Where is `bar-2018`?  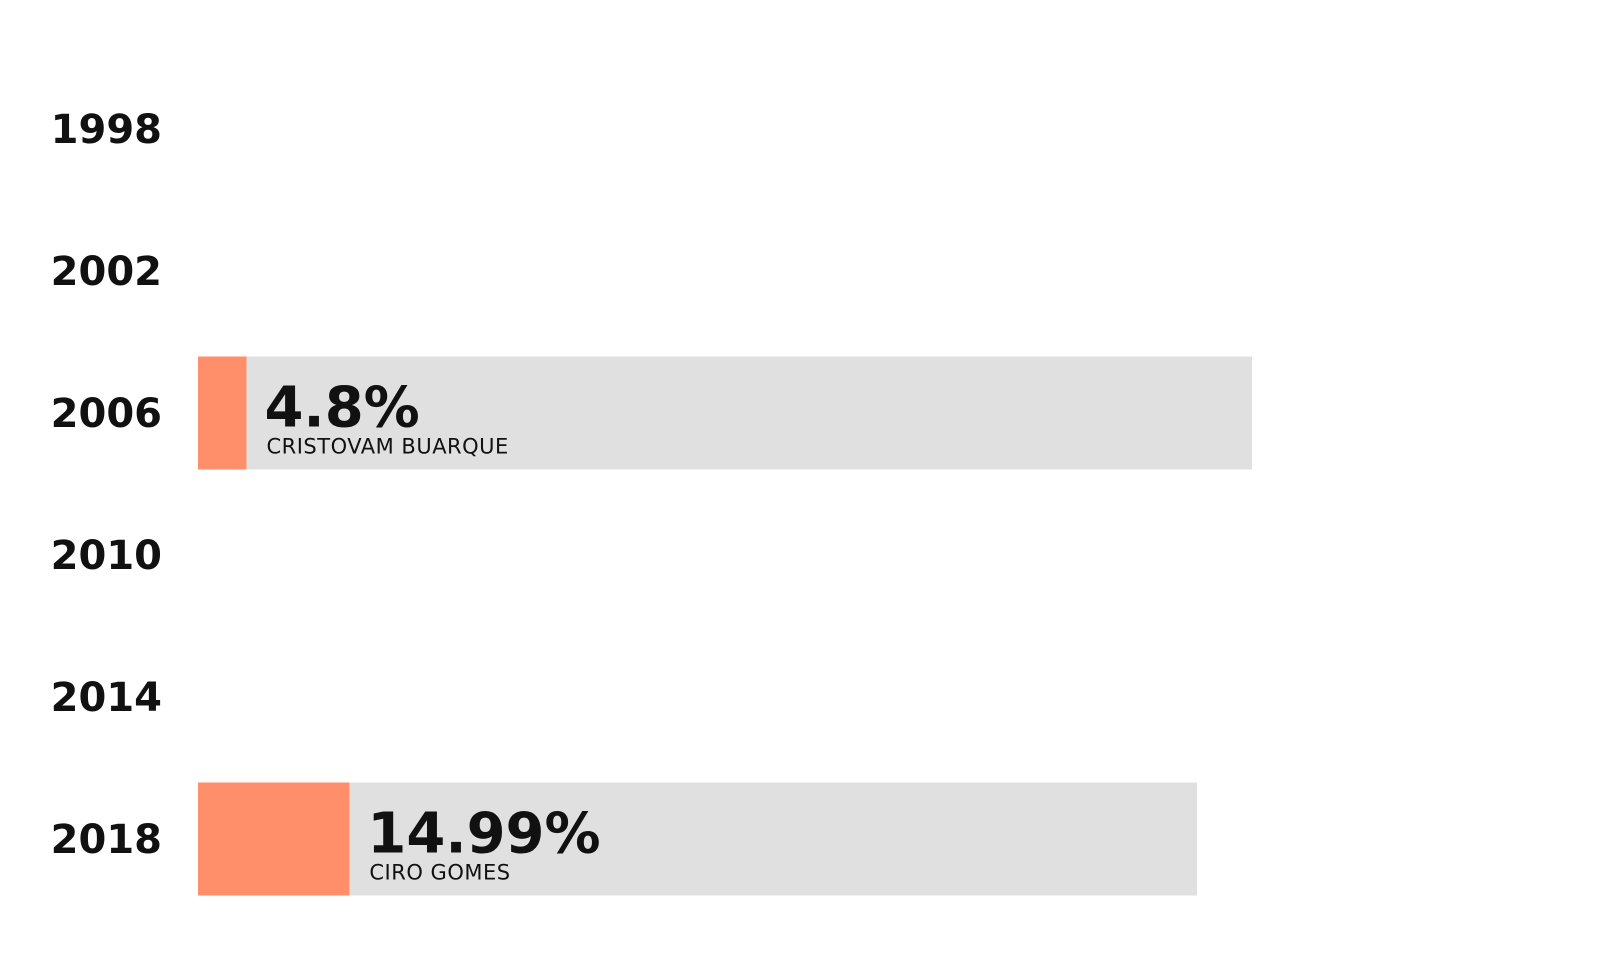
bar-2018 is located at coordinates (274, 839).